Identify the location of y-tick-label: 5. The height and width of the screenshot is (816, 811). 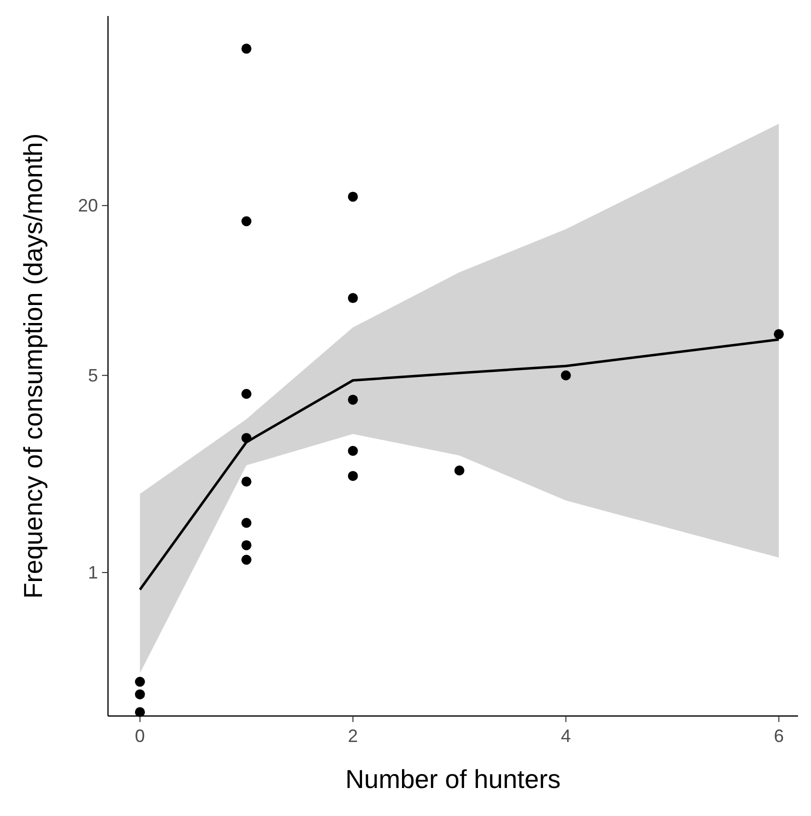
(93, 375).